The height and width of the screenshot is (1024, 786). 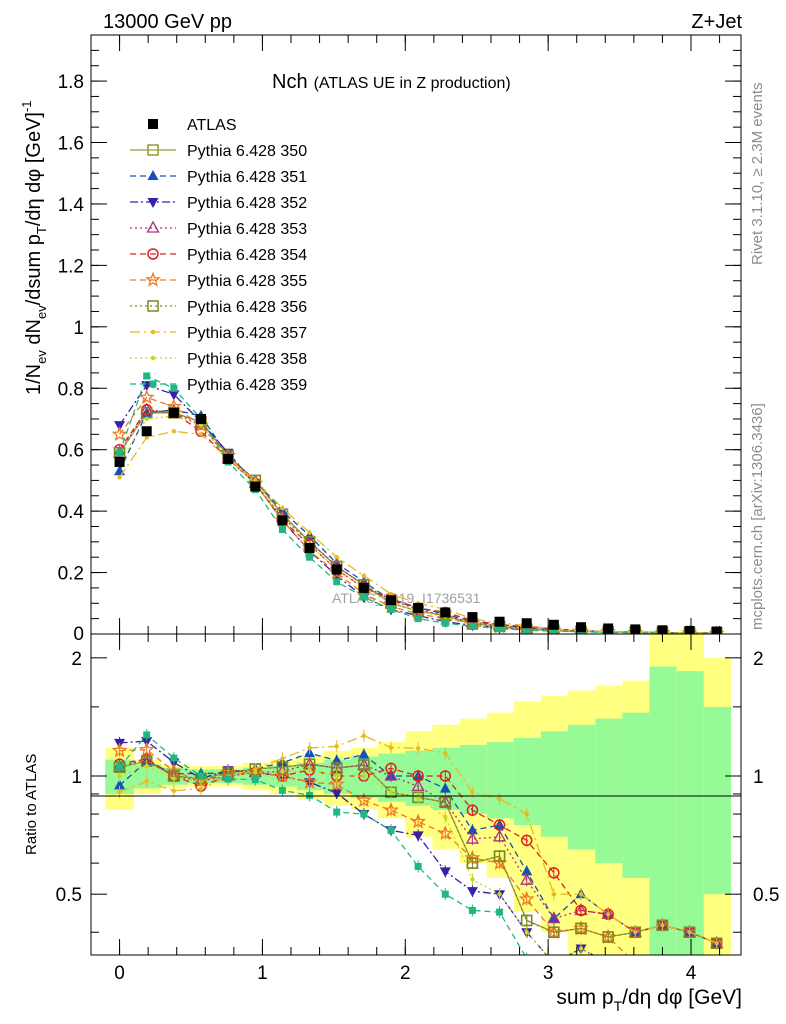 I want to click on legend-entry: Pythia 6.428 350, so click(x=218, y=151).